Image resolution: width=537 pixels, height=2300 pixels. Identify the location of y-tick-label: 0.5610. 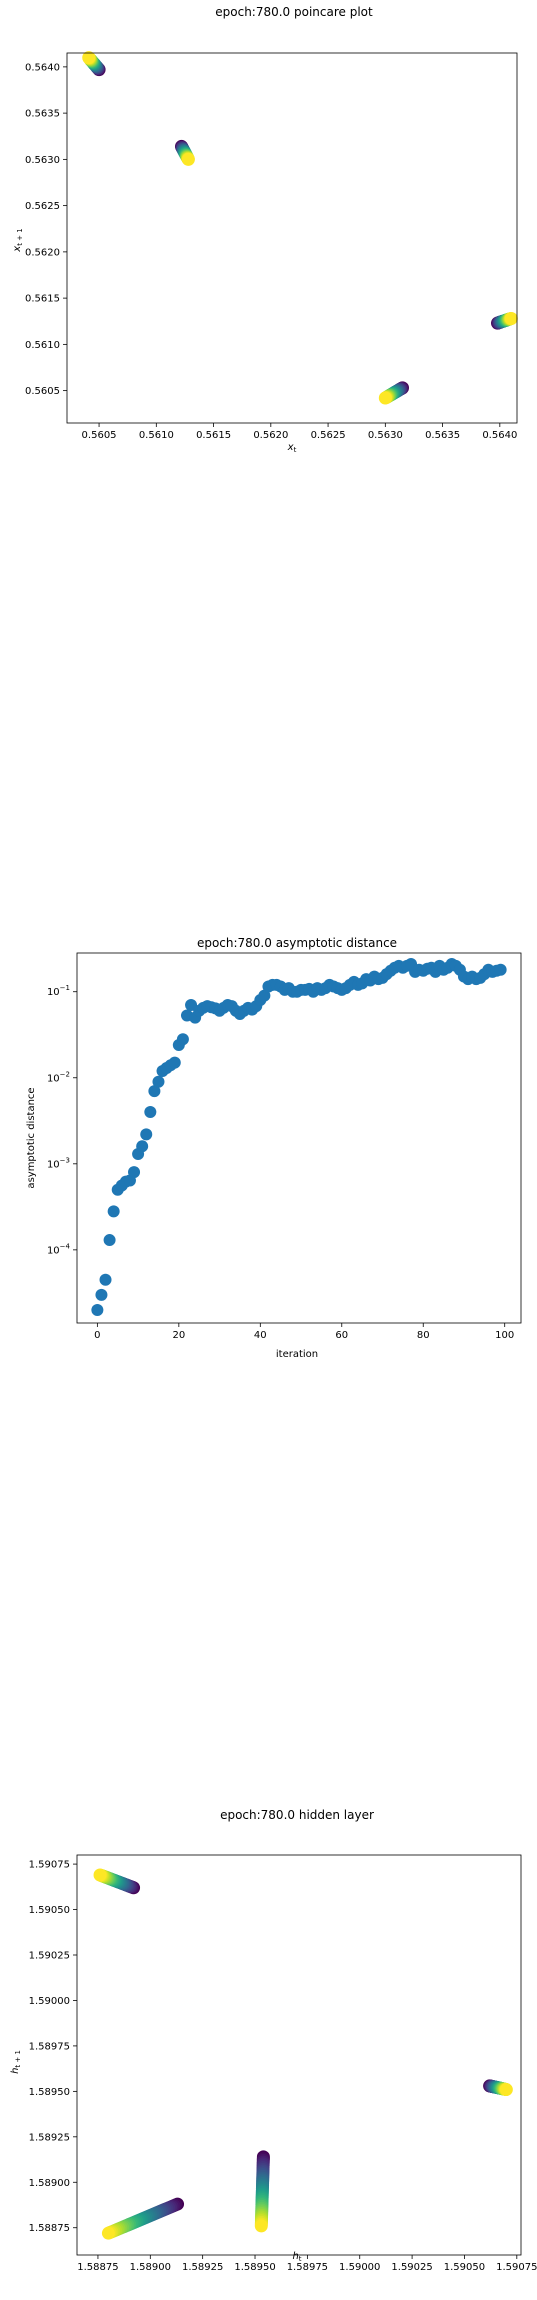
(42, 345).